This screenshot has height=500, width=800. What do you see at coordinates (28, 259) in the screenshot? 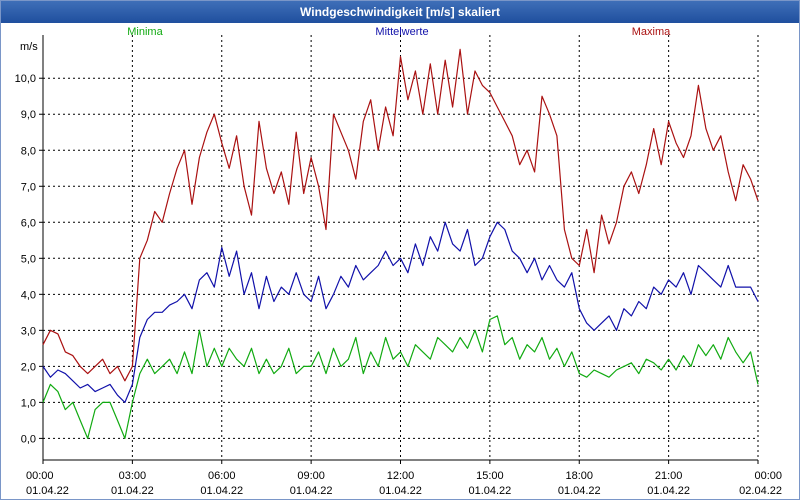
I see `y-tick-label: 5,0` at bounding box center [28, 259].